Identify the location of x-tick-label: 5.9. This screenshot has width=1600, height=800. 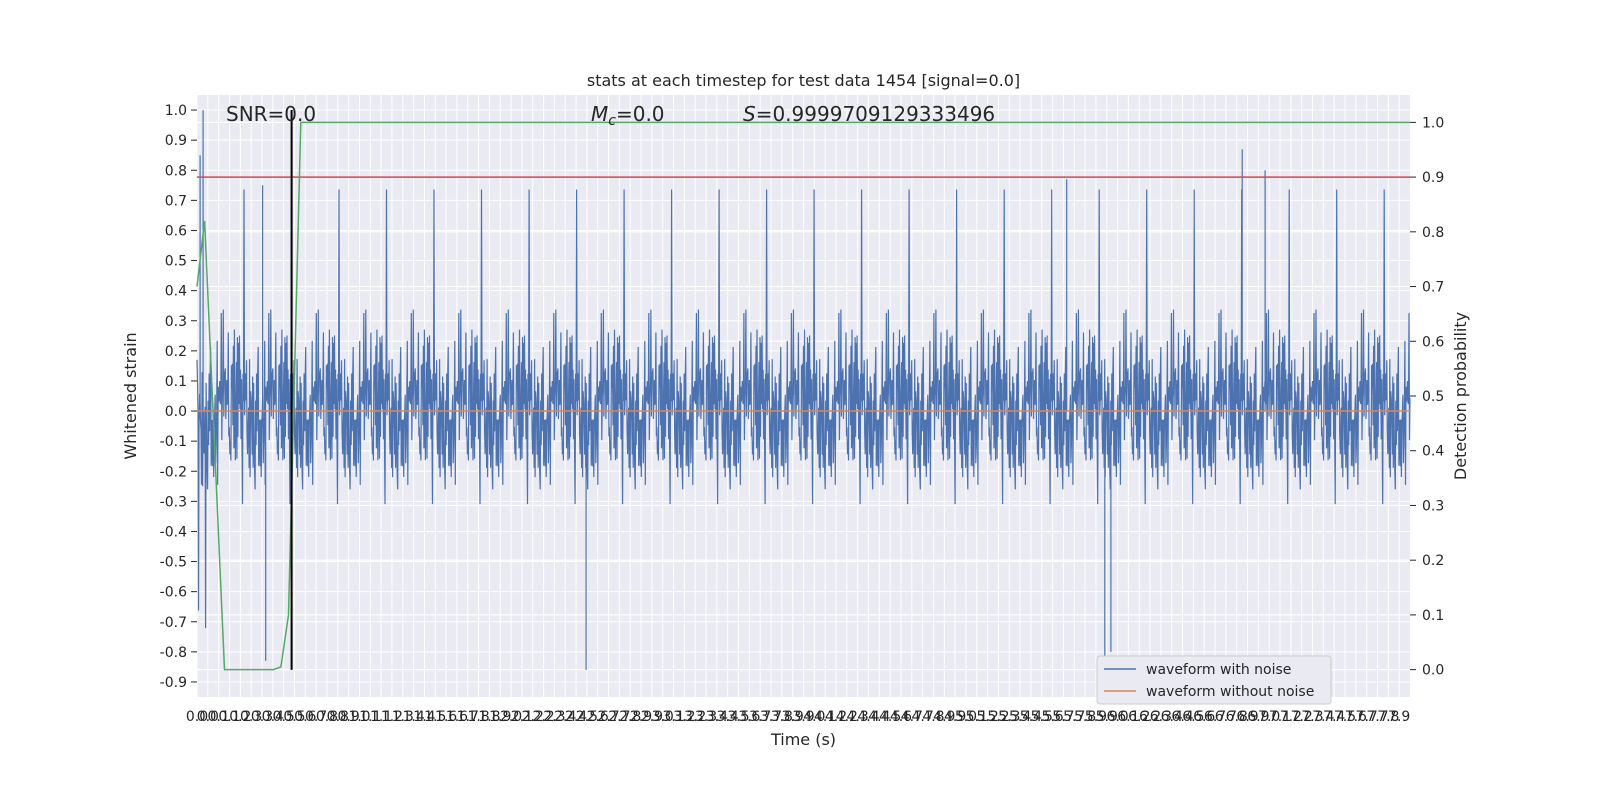
(1107, 717).